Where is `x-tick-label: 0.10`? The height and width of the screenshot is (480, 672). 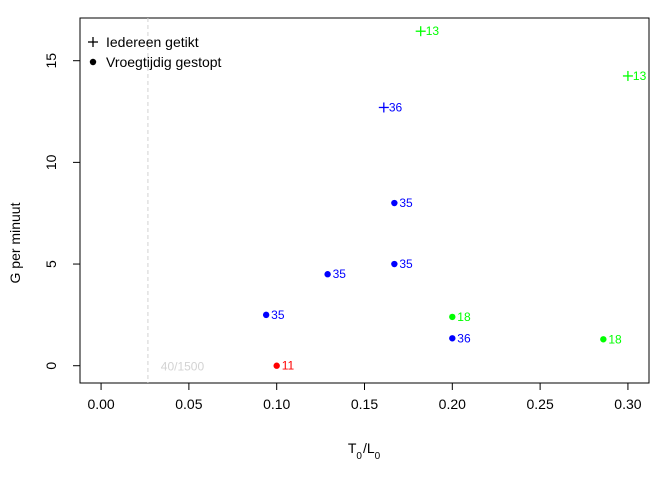 x-tick-label: 0.10 is located at coordinates (276, 404).